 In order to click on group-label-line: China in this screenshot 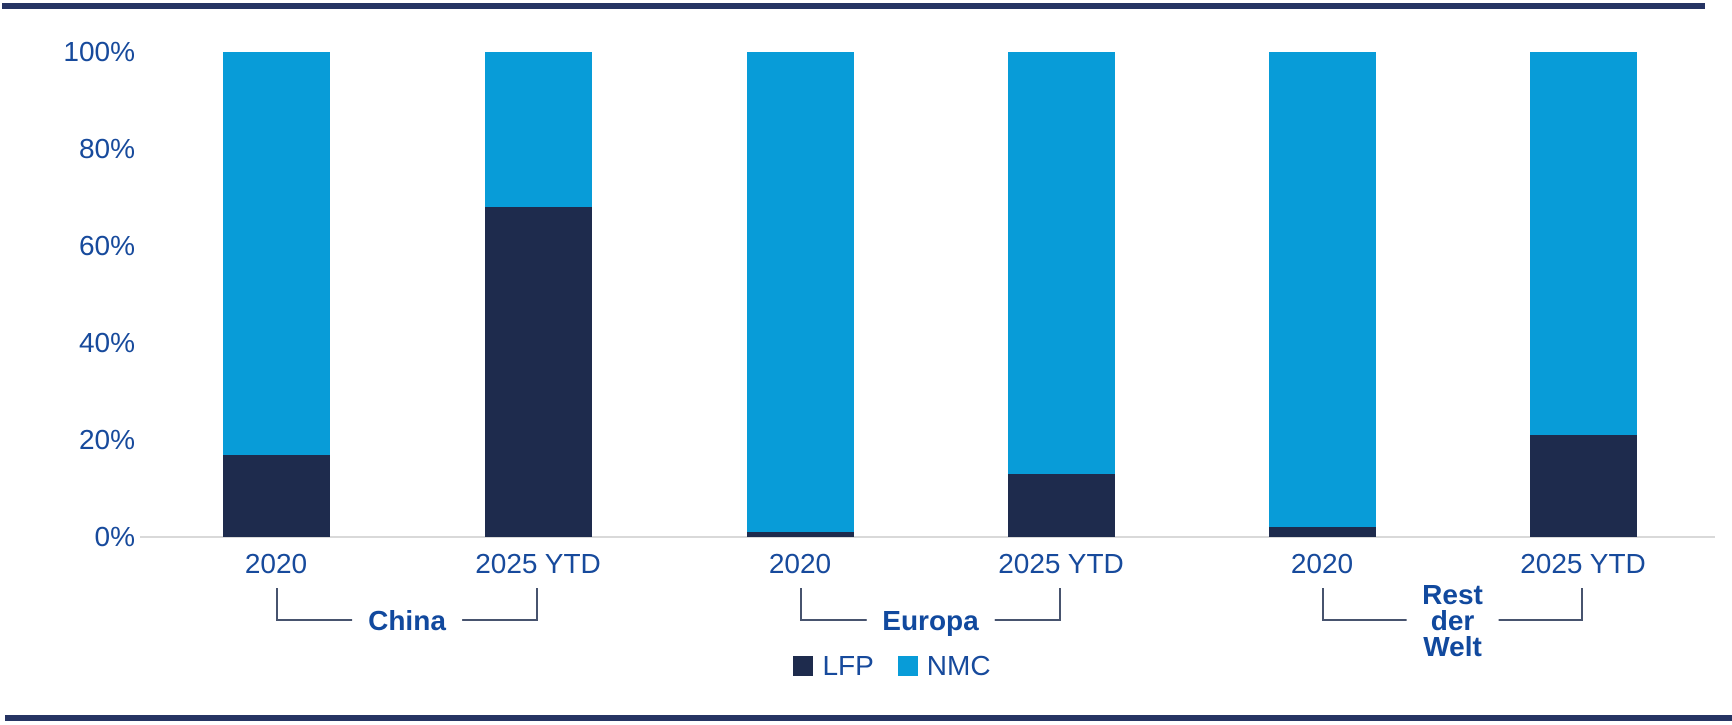, I will do `click(407, 620)`.